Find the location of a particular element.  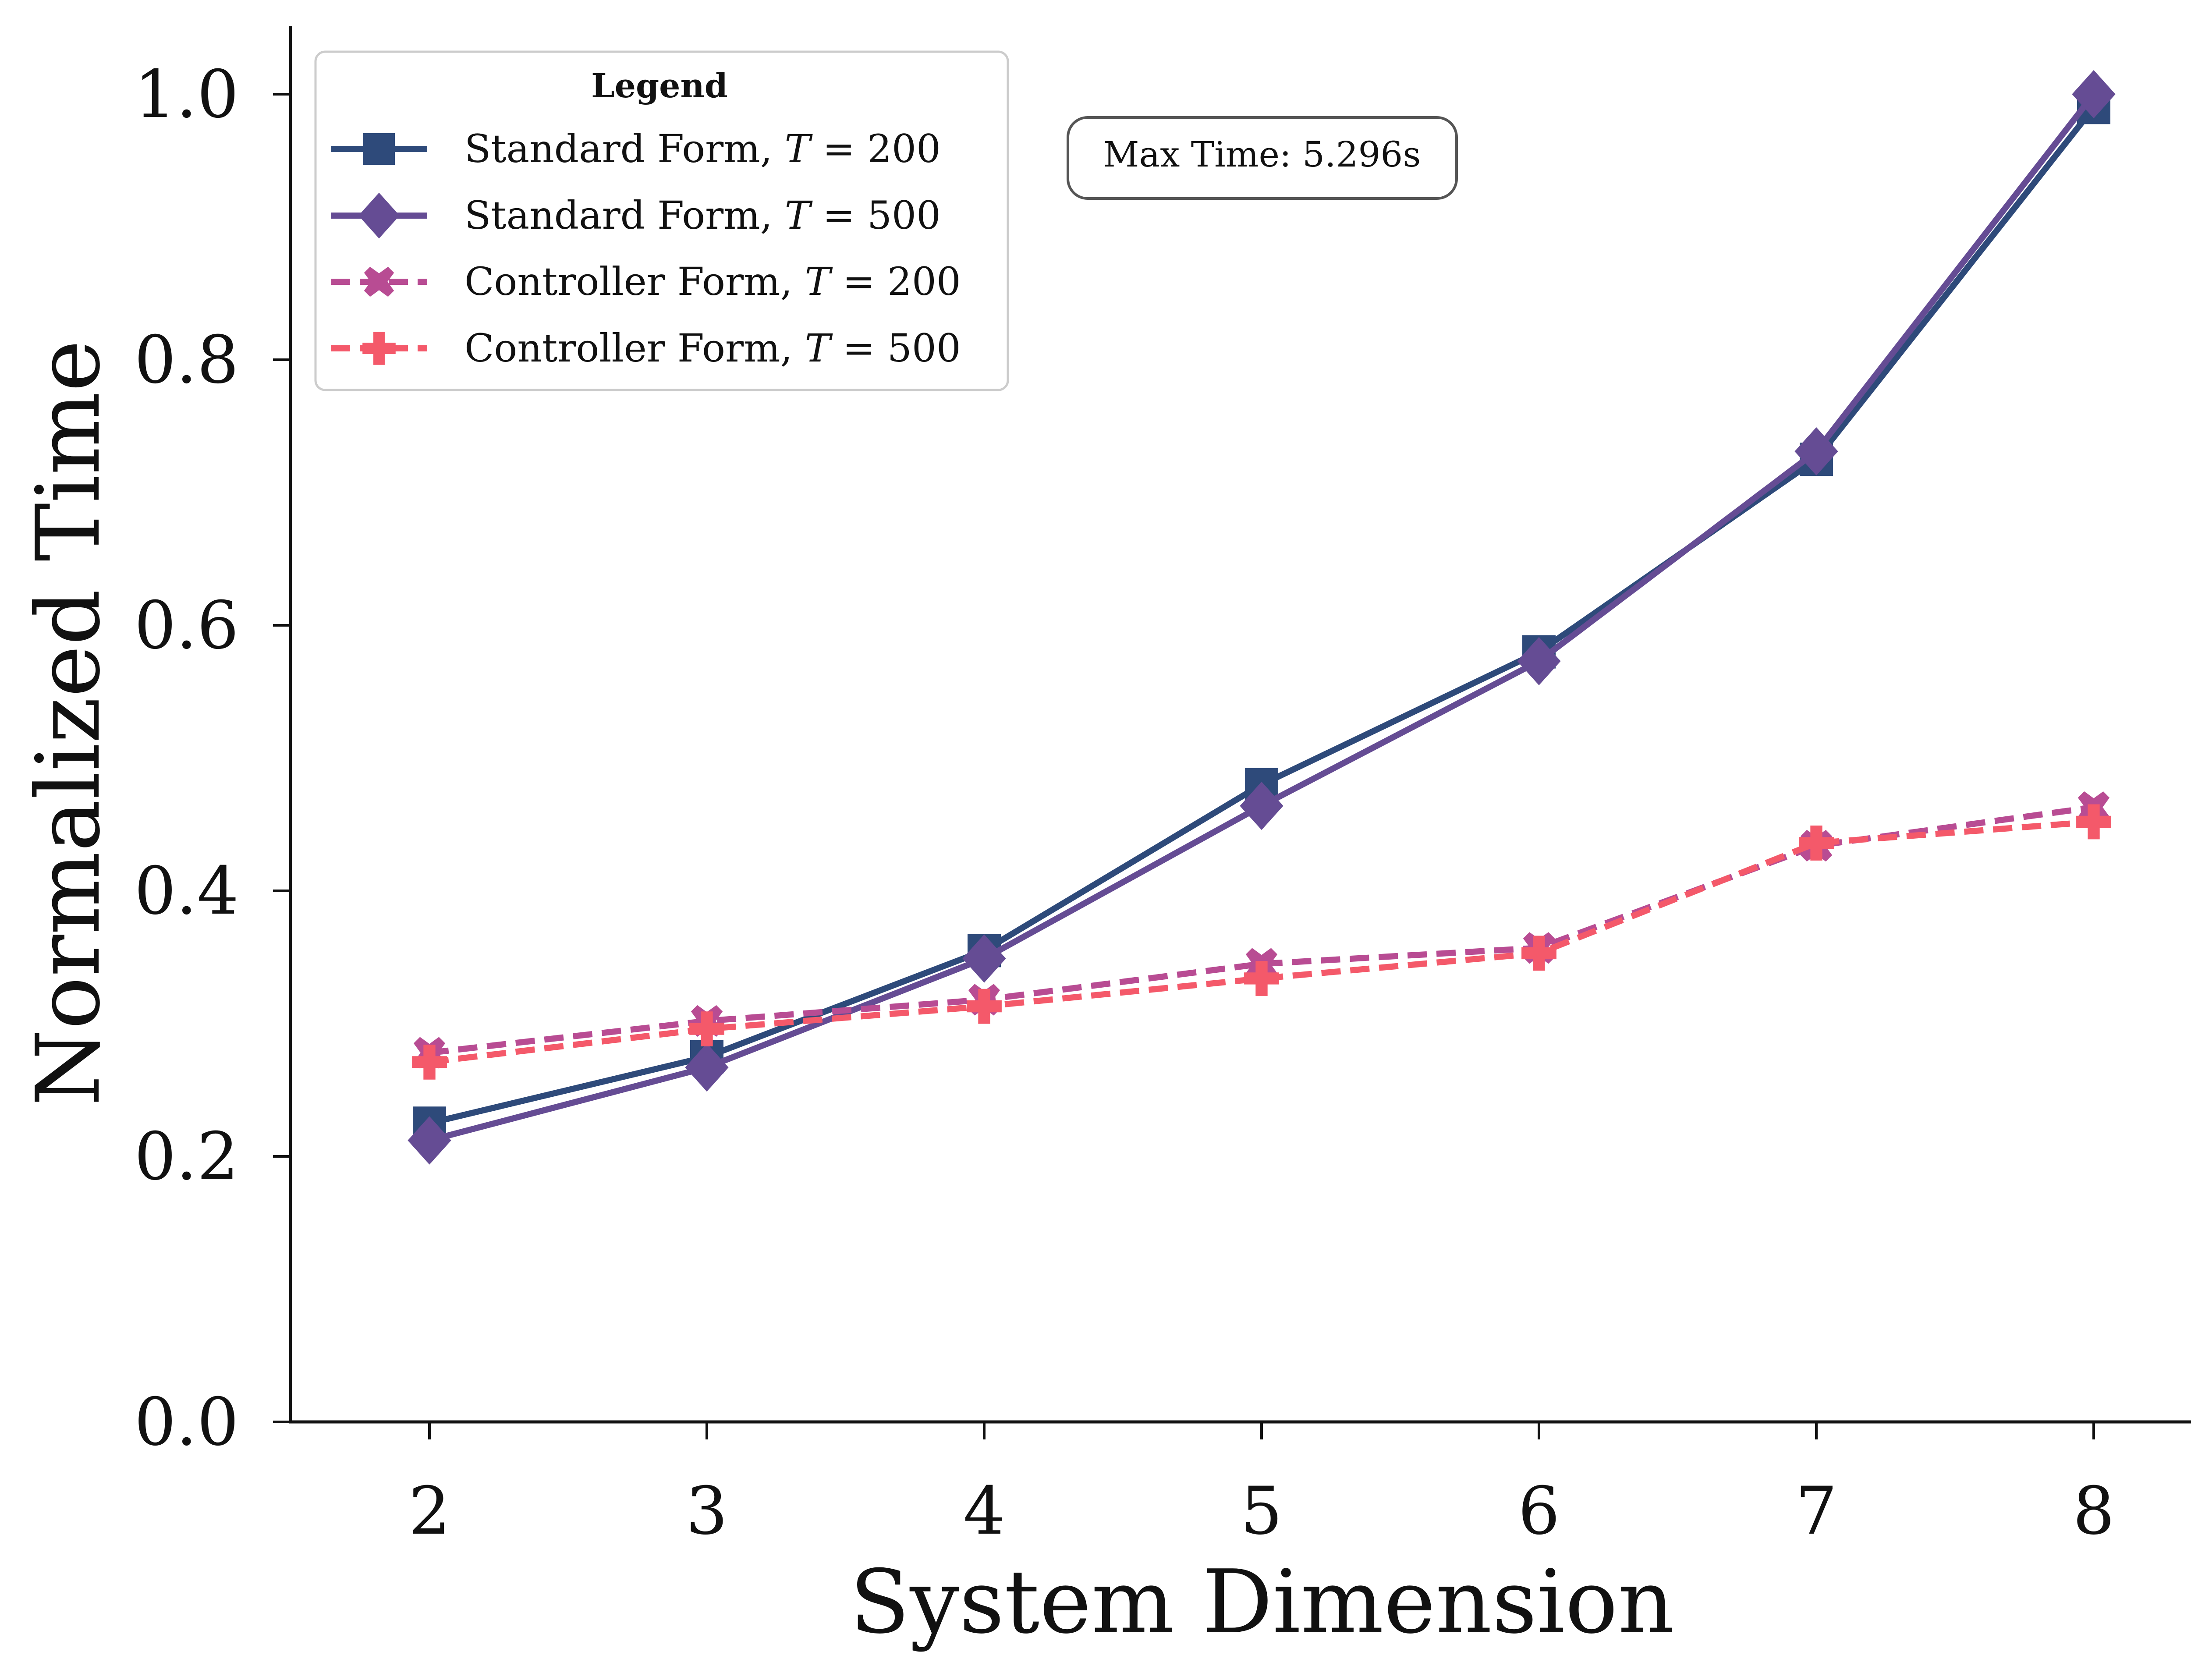

annotation-text: Max Time: 5.296s is located at coordinates (1262, 154).